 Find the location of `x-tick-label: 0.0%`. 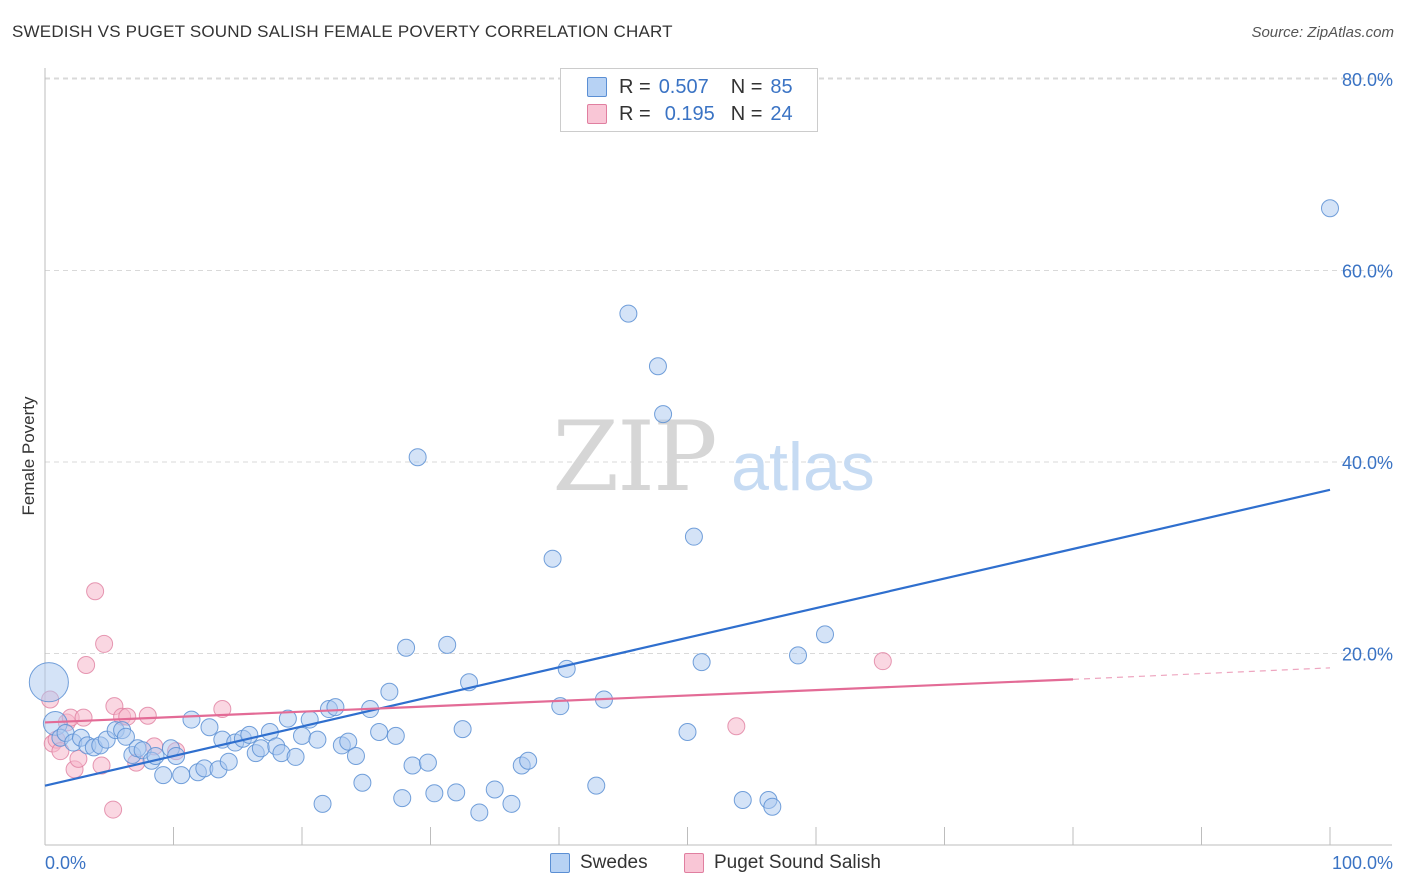

x-tick-label: 0.0% is located at coordinates (65, 863).